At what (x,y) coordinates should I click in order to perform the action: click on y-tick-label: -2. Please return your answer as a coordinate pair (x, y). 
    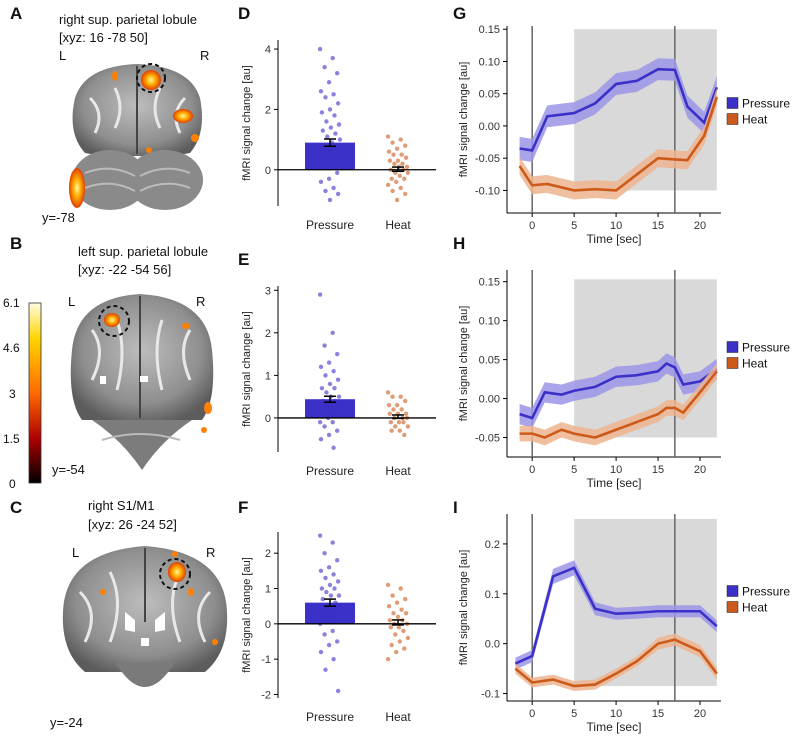
    Looking at the image, I should click on (266, 695).